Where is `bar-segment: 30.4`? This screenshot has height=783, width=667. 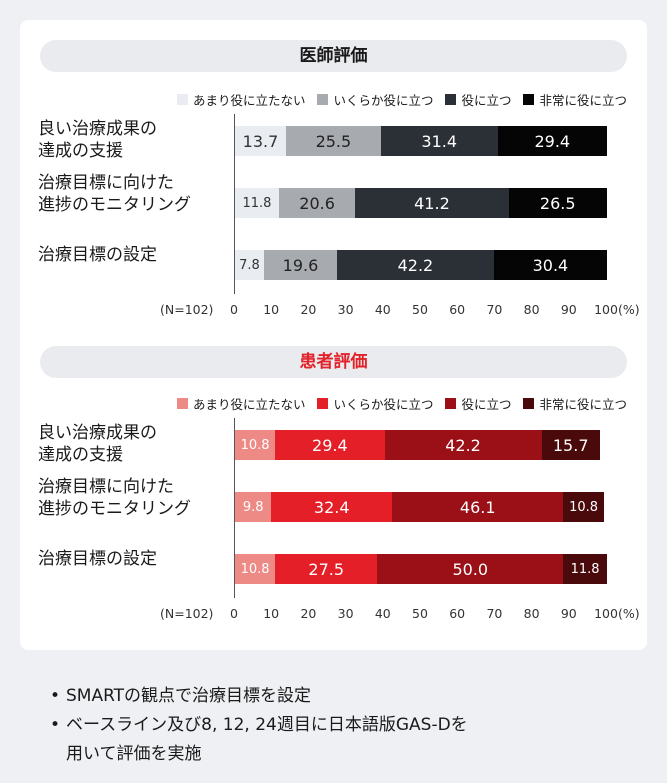 bar-segment: 30.4 is located at coordinates (550, 265).